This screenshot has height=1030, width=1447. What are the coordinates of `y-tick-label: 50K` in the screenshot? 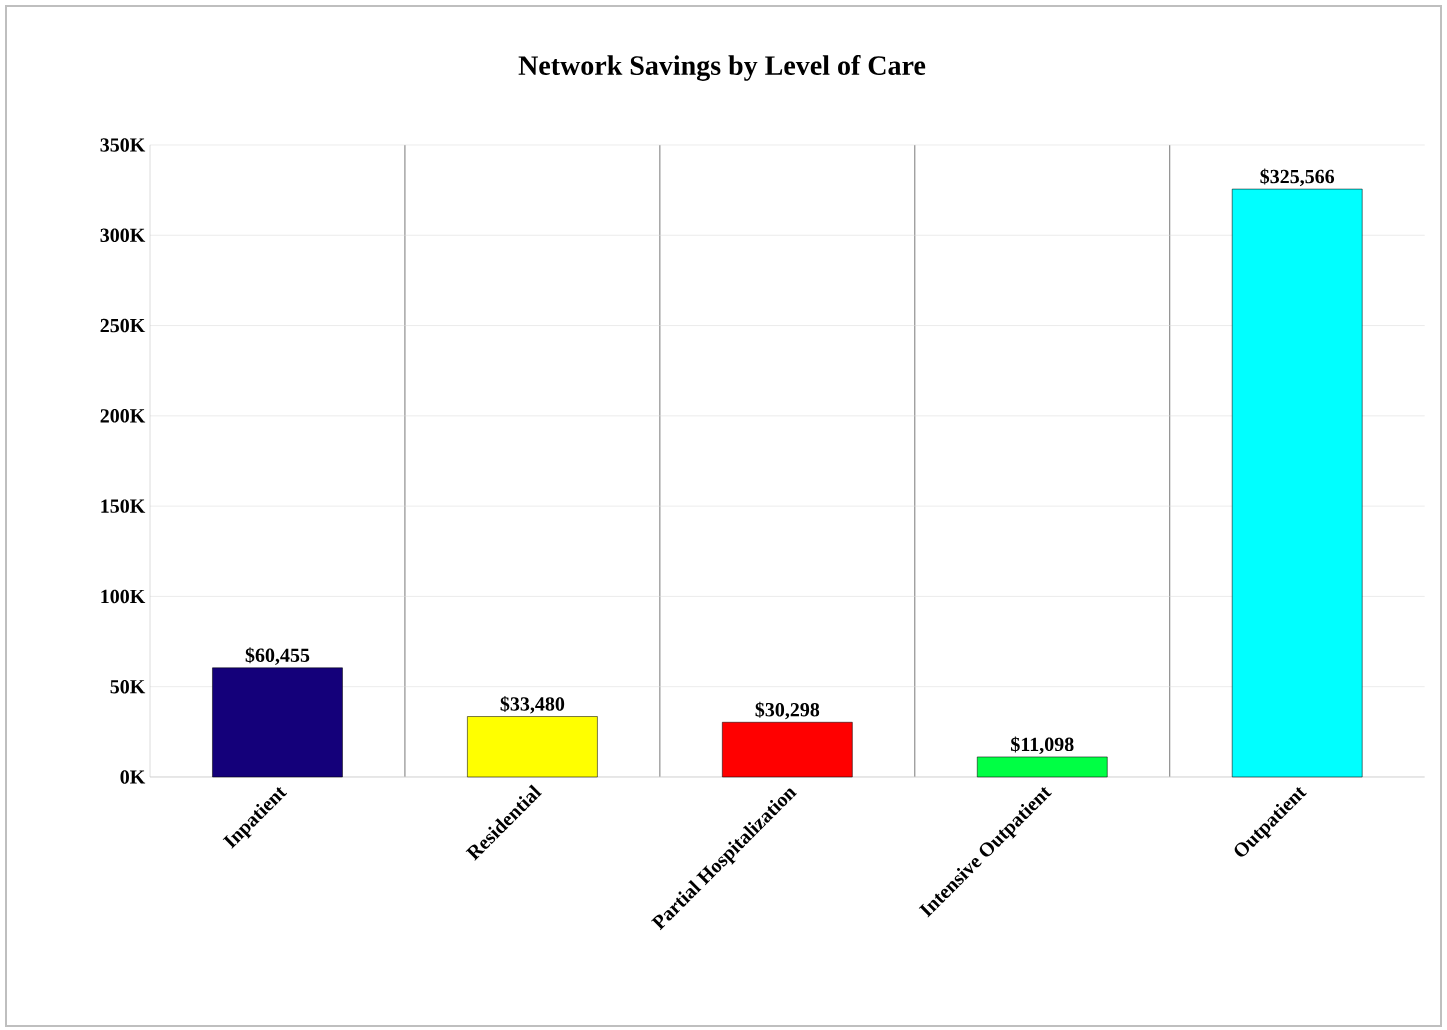 It's located at (128, 686).